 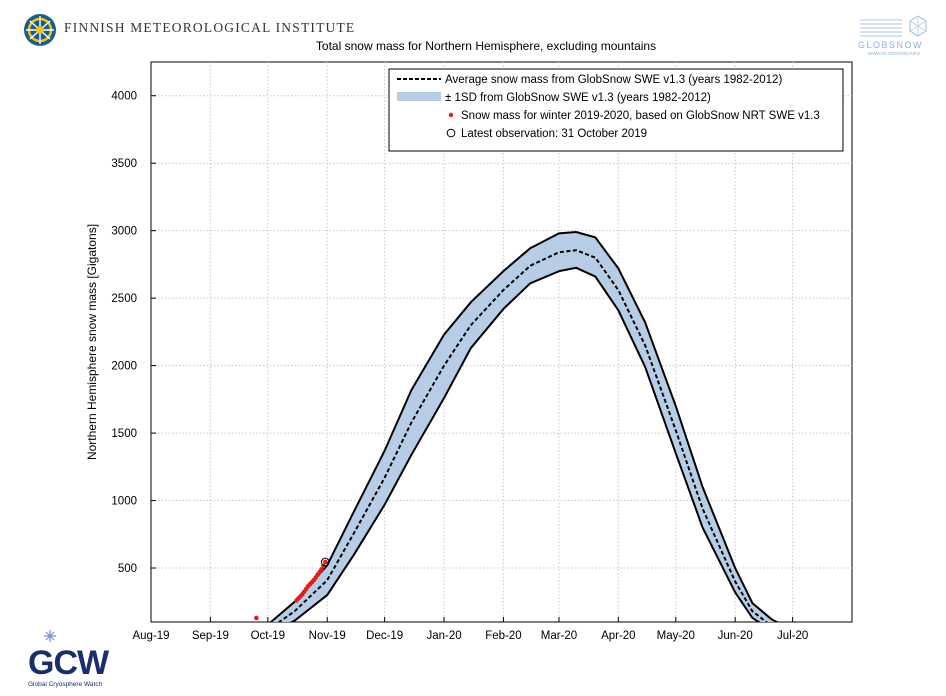 What do you see at coordinates (890, 45) in the screenshot?
I see `globsnow-logo-text: GLOBSNOW` at bounding box center [890, 45].